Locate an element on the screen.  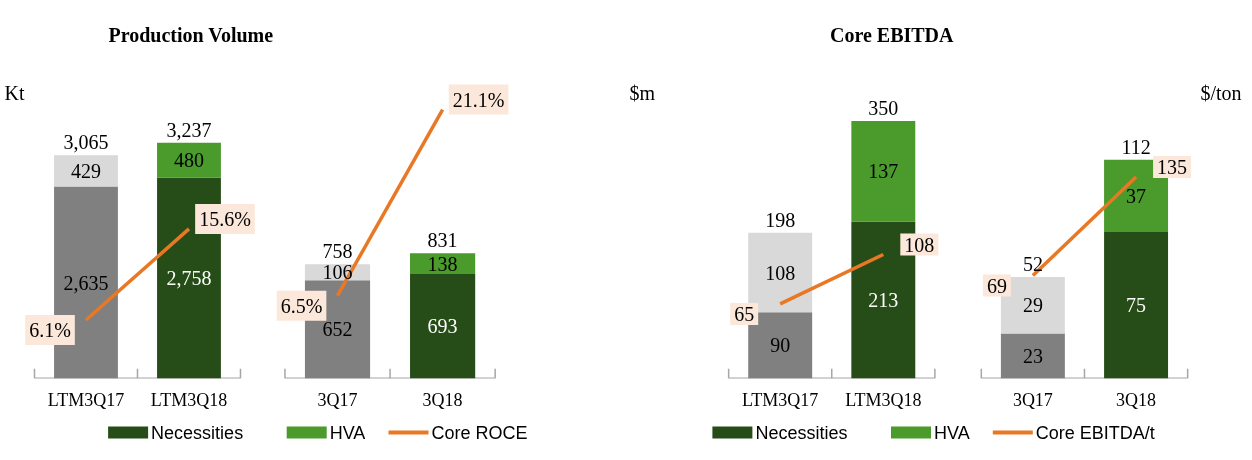
total-label: 831 is located at coordinates (442, 240).